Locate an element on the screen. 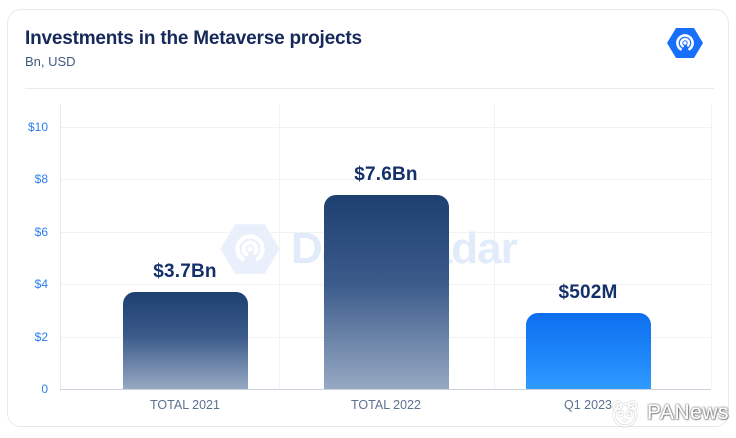  y-axis-line is located at coordinates (60, 246).